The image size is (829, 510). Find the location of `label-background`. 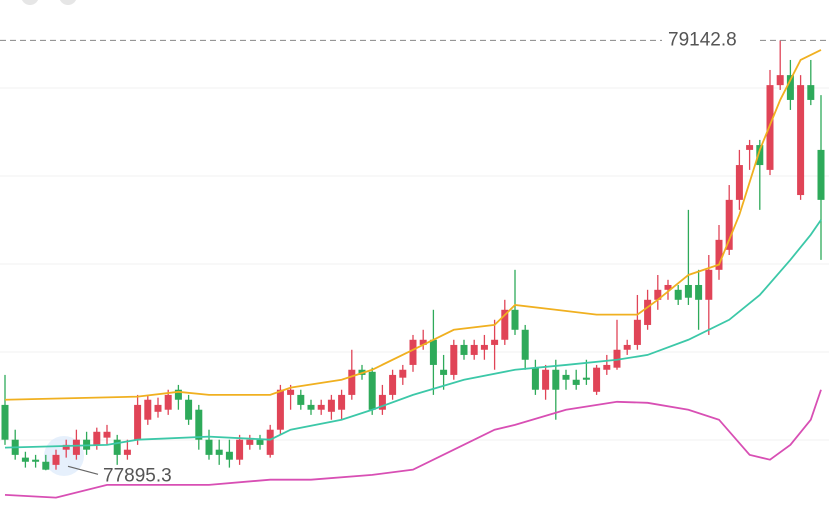

label-background is located at coordinates (710, 40).